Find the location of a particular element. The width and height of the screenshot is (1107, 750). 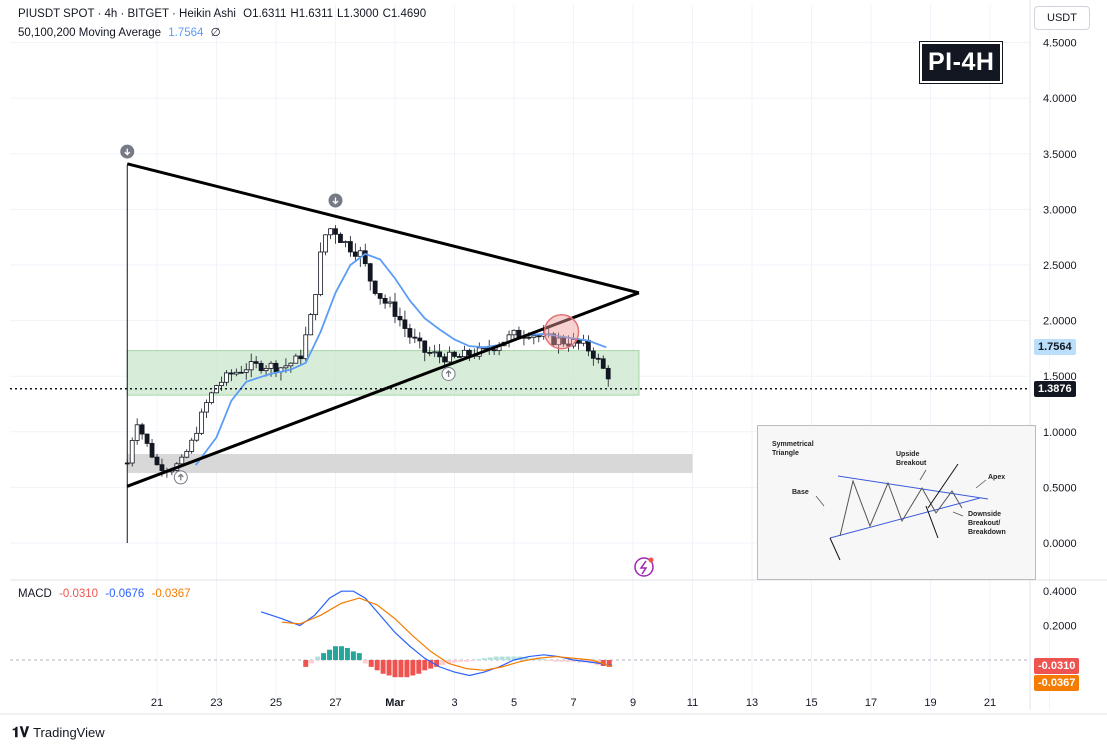

last-price-pill: 1.3876 is located at coordinates (1055, 389).